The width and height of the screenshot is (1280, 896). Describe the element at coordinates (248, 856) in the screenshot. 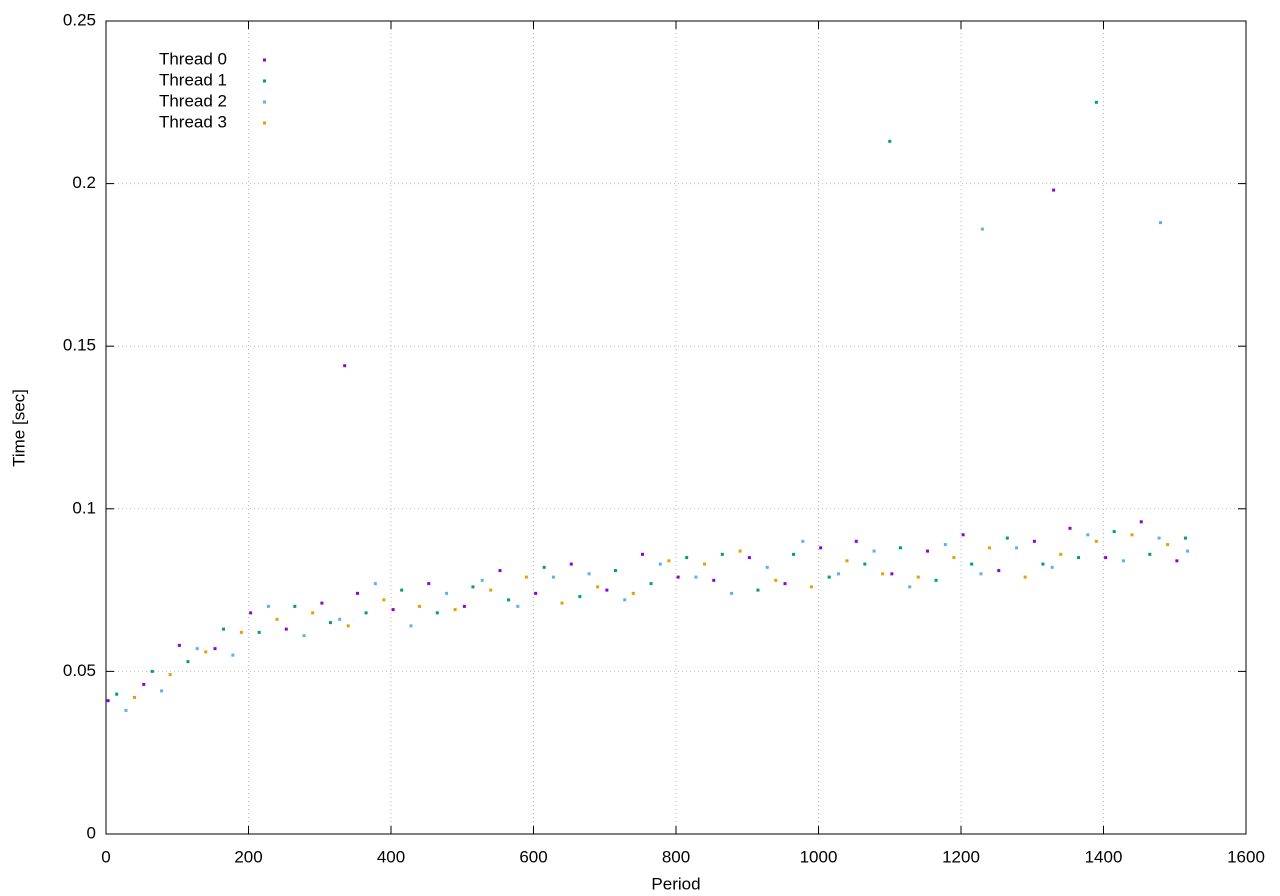

I see `x-tick-label: 200` at that location.